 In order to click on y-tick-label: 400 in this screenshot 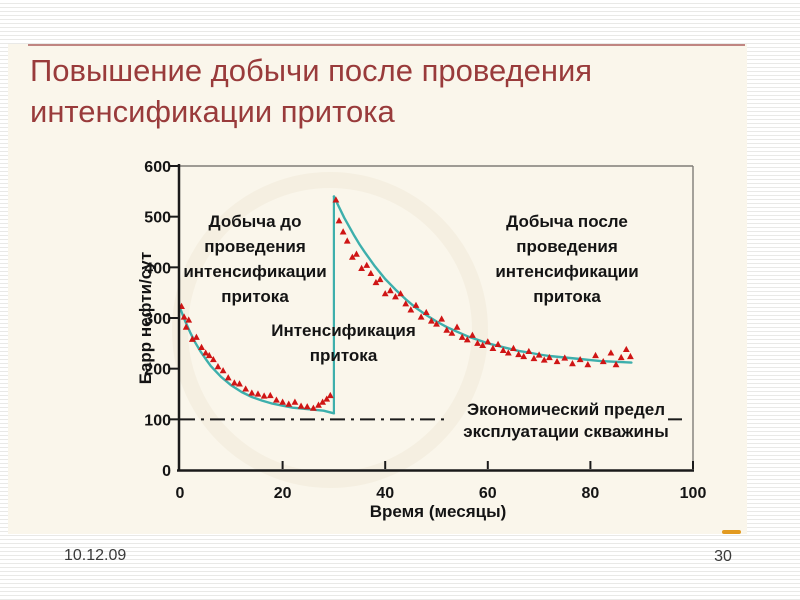, I will do `click(157, 268)`.